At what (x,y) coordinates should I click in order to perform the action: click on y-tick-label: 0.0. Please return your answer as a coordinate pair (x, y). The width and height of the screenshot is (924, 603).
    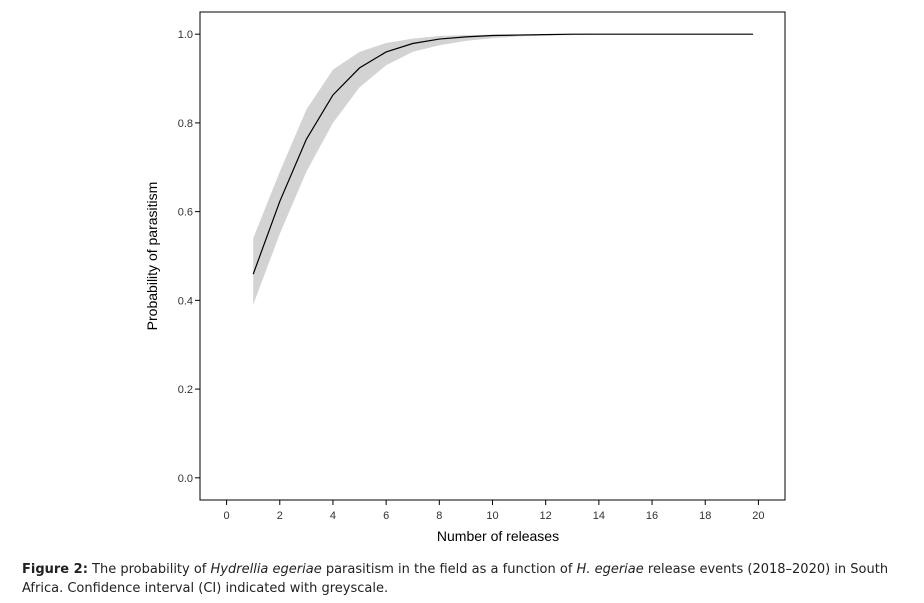
    Looking at the image, I should click on (185, 479).